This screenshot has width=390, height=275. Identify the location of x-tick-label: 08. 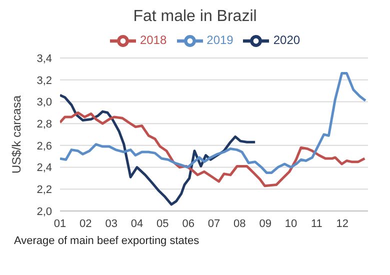
(240, 224).